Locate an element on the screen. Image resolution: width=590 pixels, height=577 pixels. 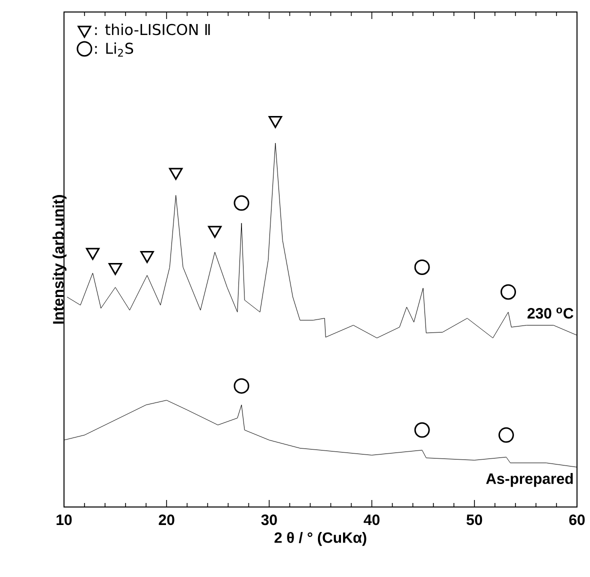
x-tick-label: 60 is located at coordinates (577, 520).